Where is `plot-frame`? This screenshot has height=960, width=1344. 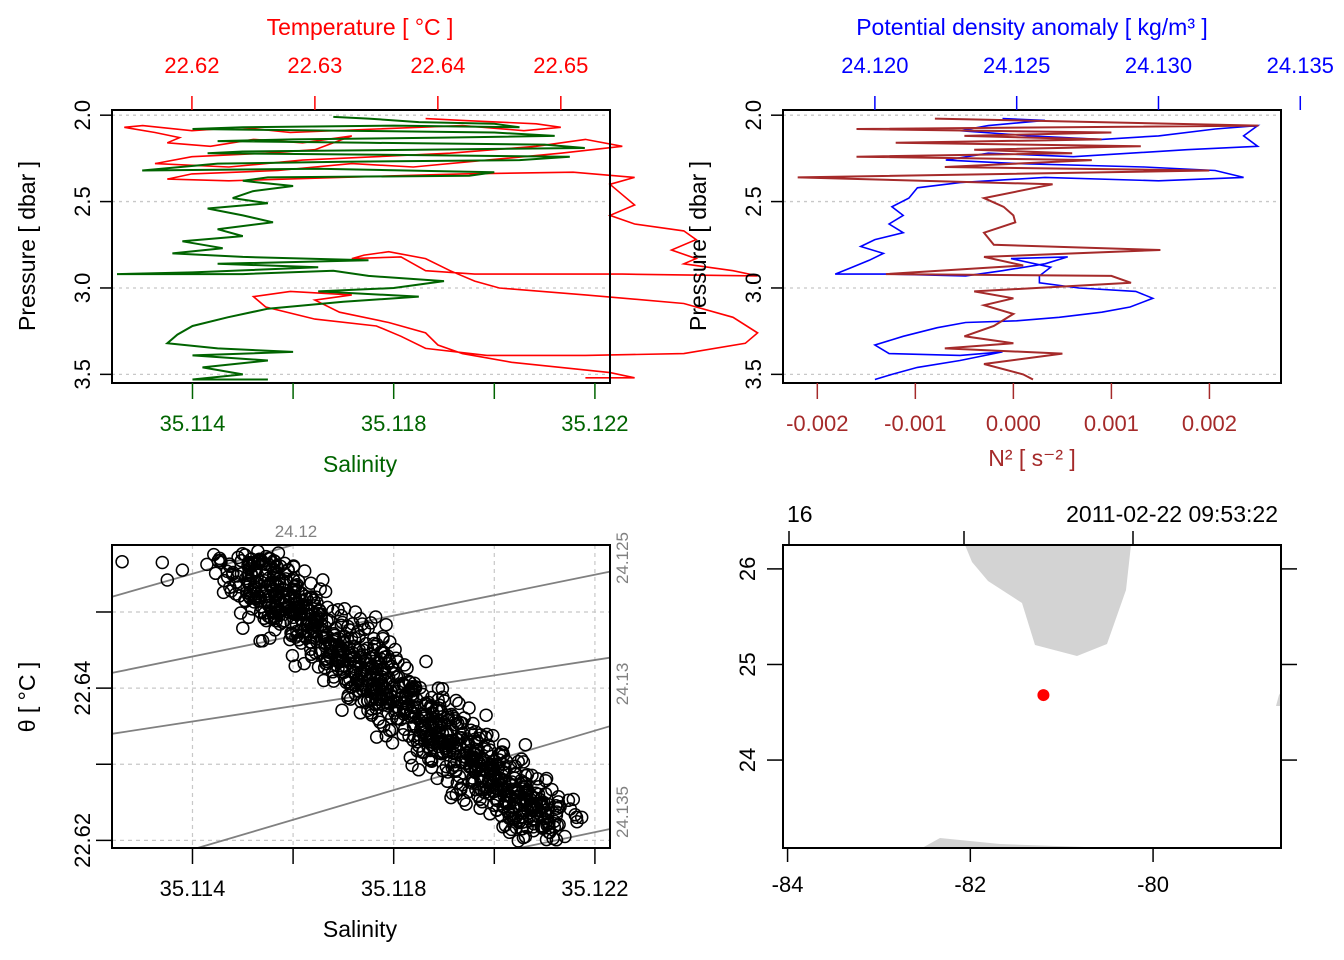 plot-frame is located at coordinates (361, 246).